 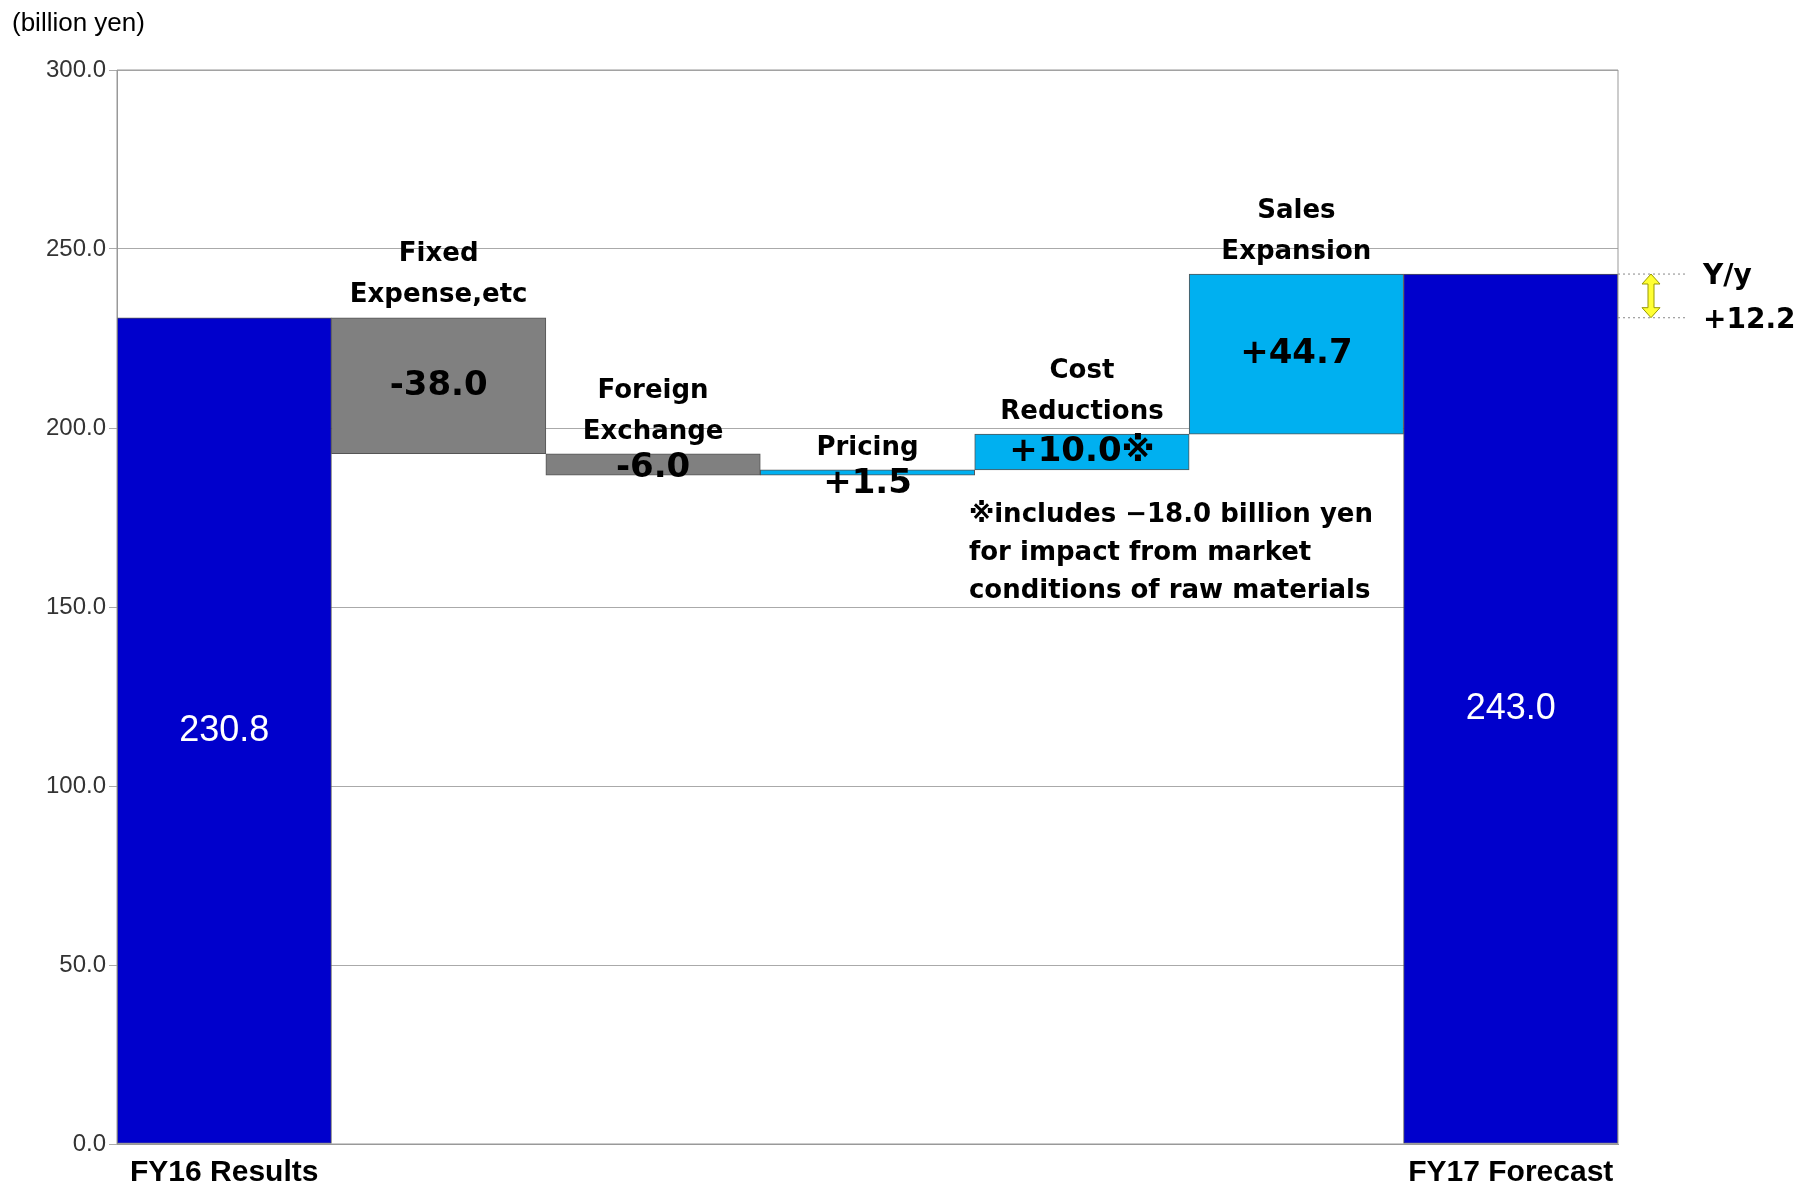 What do you see at coordinates (653, 464) in the screenshot?
I see `data-label: -6.0` at bounding box center [653, 464].